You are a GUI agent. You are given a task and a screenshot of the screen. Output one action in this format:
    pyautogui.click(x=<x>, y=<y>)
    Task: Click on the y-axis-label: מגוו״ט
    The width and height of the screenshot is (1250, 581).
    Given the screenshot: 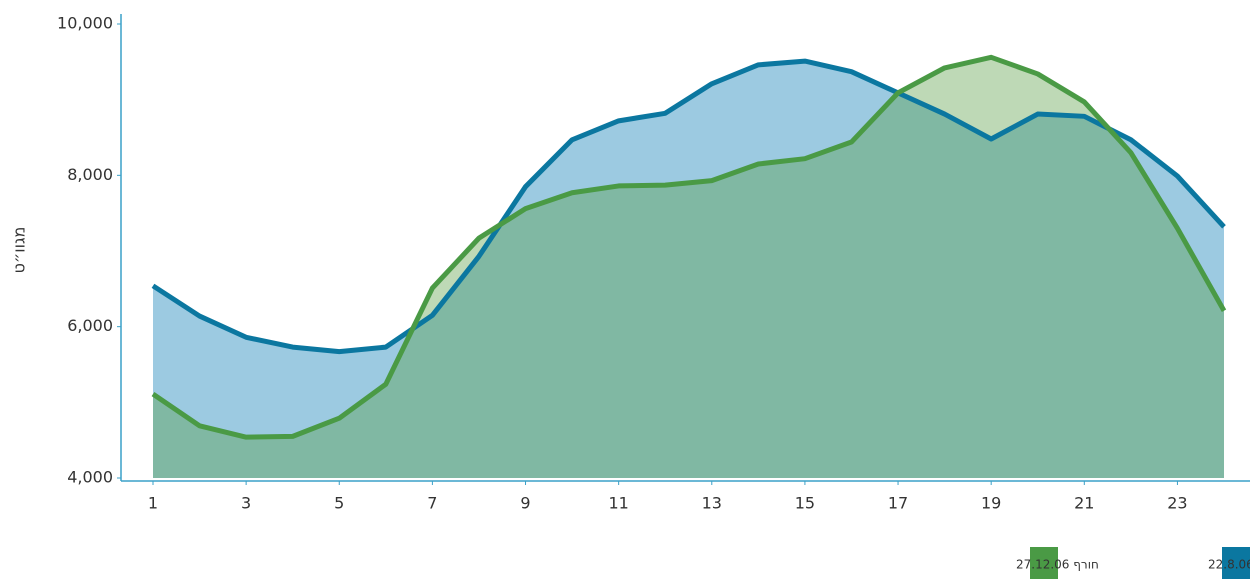 What is the action you would take?
    pyautogui.click(x=19, y=250)
    